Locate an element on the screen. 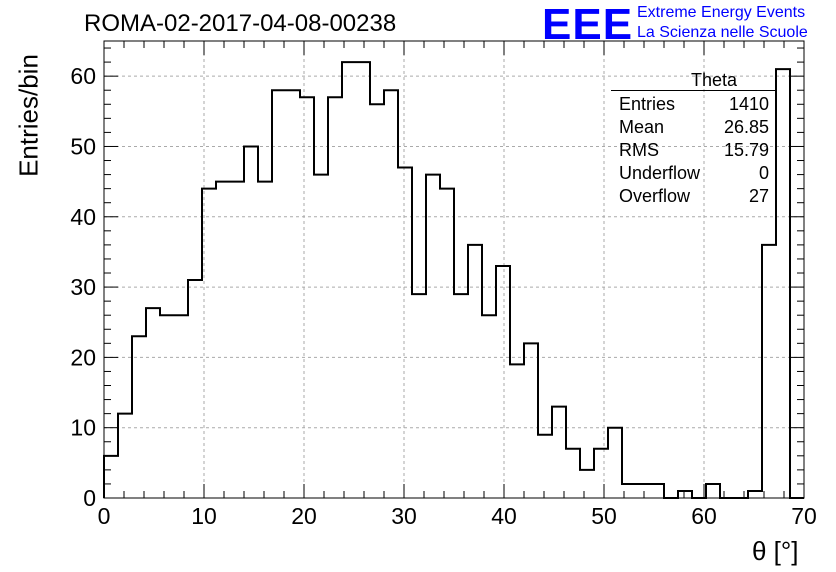 The height and width of the screenshot is (572, 836). stats-label: Mean is located at coordinates (642, 127).